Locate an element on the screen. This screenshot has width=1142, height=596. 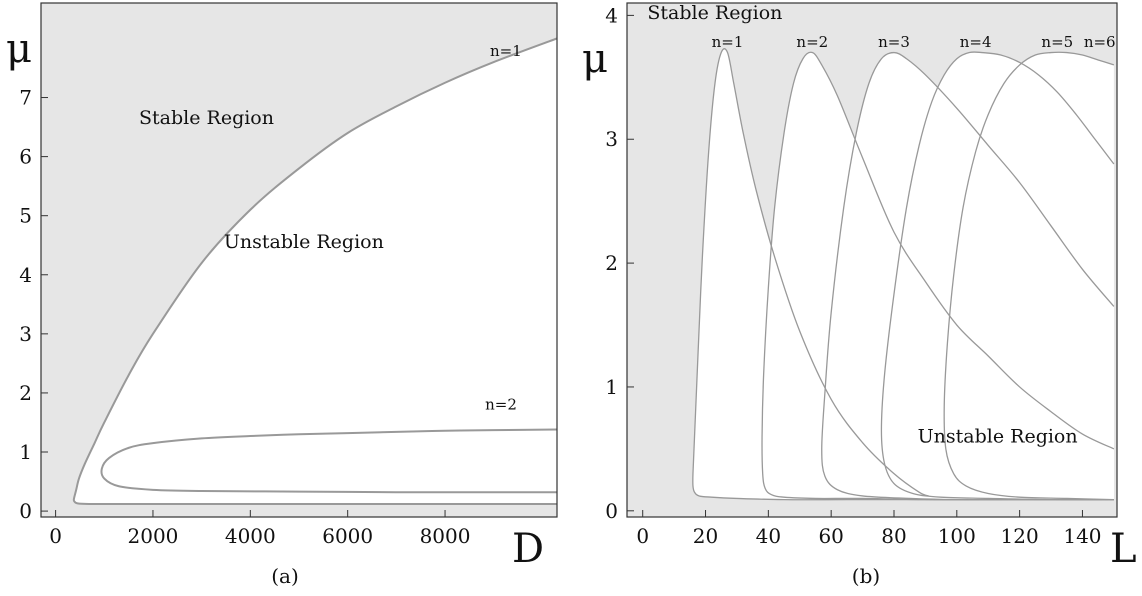
x-tick-label: 100 is located at coordinates (957, 536).